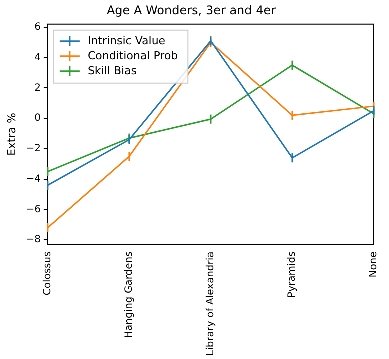  What do you see at coordinates (37, 28) in the screenshot?
I see `y-tick-label: 6` at bounding box center [37, 28].